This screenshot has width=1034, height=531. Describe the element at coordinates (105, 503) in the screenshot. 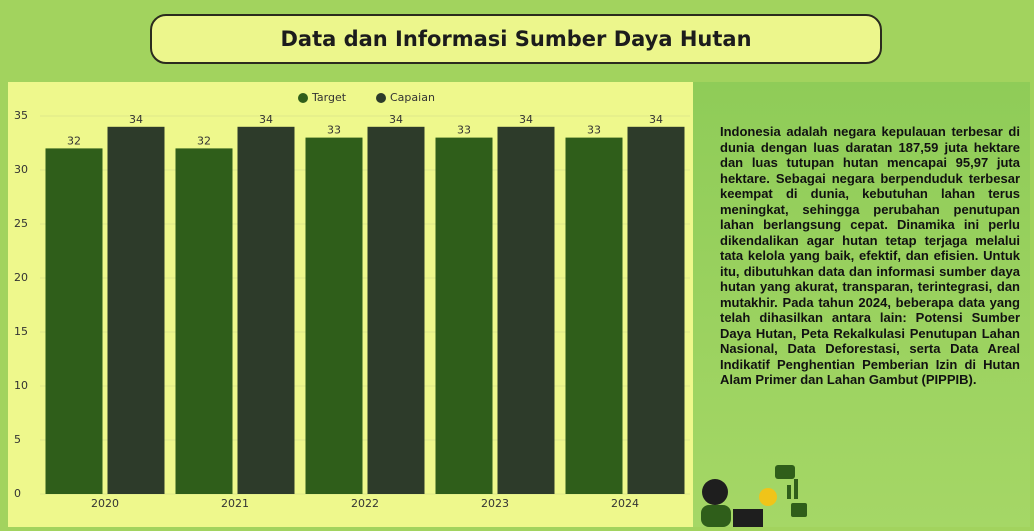

I see `x-tick-label: 2020` at that location.